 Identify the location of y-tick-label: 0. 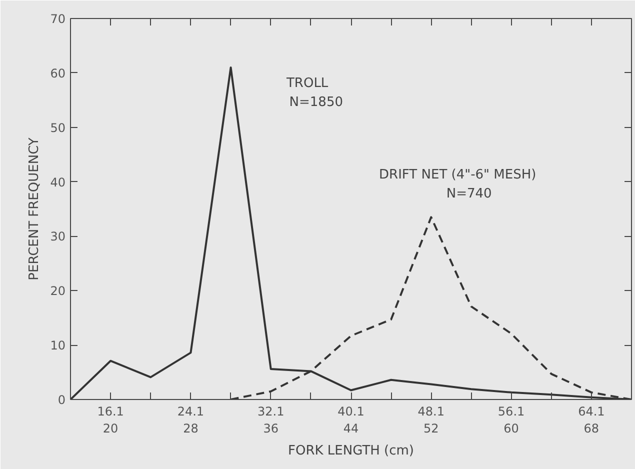
(62, 400).